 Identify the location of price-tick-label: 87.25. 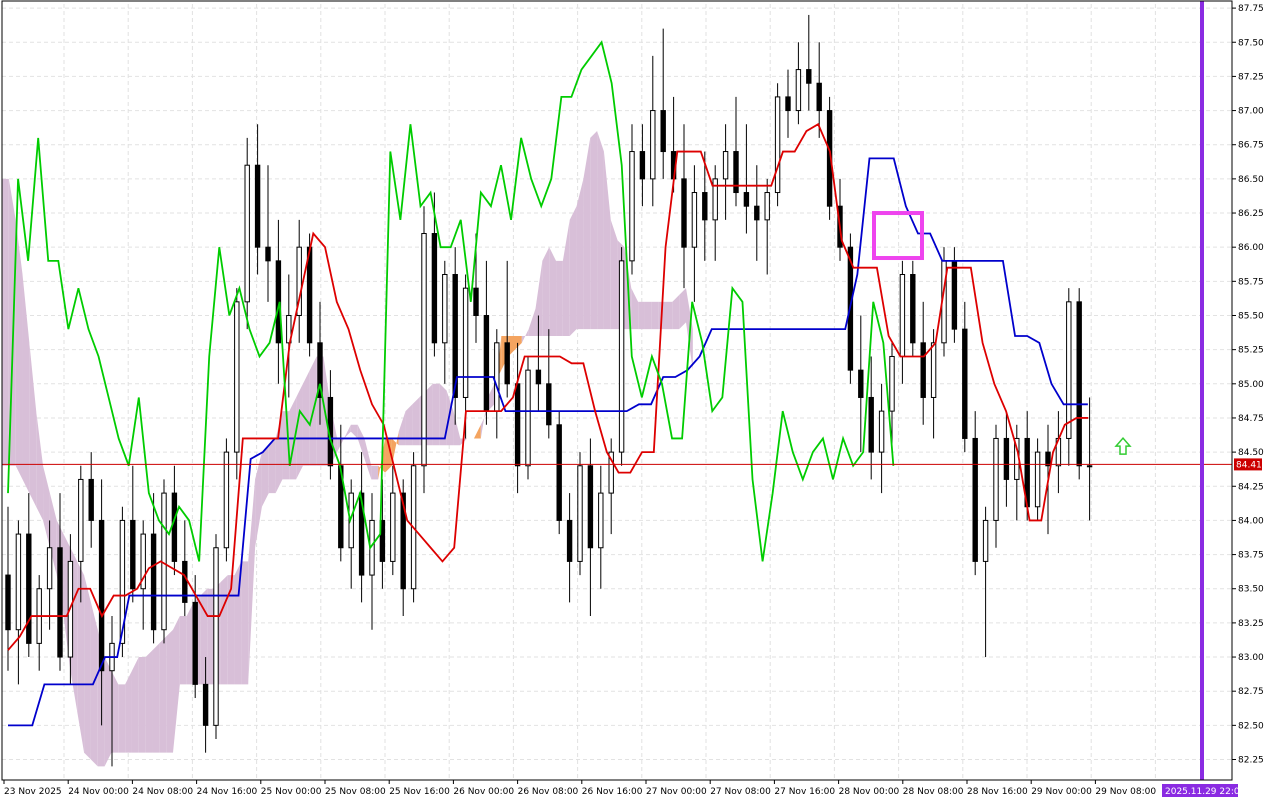
(1251, 77).